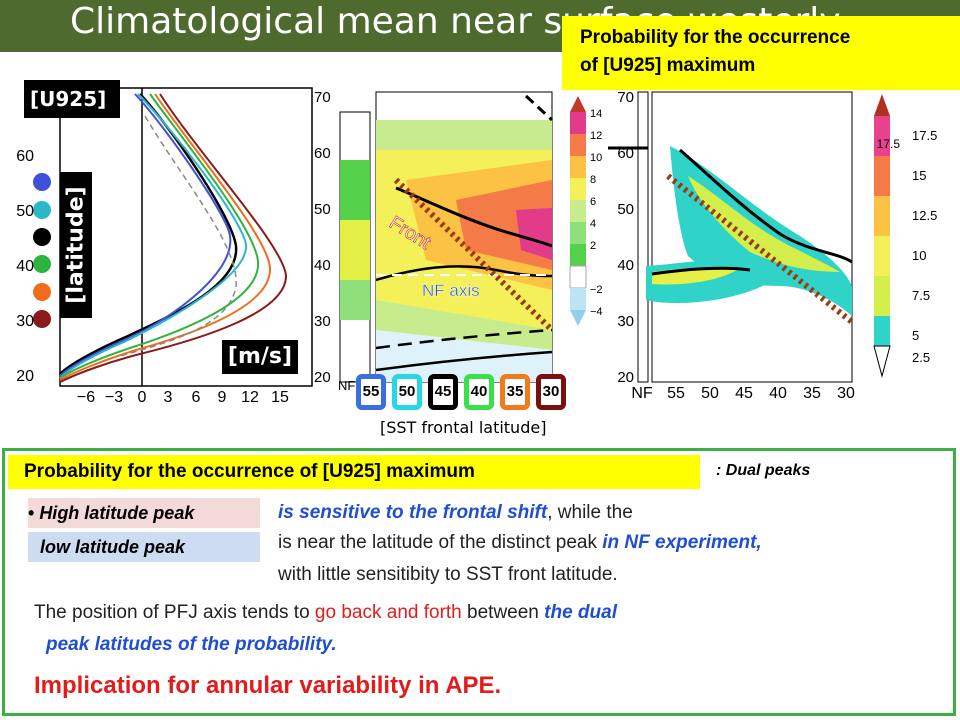 This screenshot has width=960, height=720. Describe the element at coordinates (596, 114) in the screenshot. I see `svg-text: 14` at that location.